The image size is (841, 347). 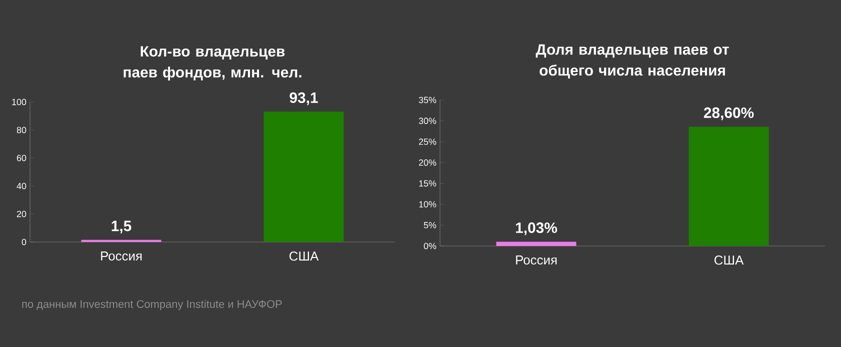 I want to click on chart-title: Кол-во владельцев паев фондов, млн. чел., so click(x=213, y=63).